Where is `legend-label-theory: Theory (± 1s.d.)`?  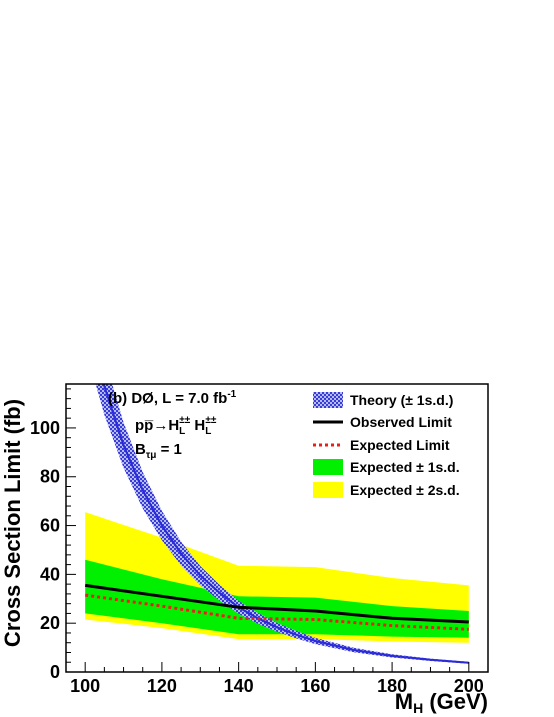 legend-label-theory: Theory (± 1s.d.) is located at coordinates (401, 400).